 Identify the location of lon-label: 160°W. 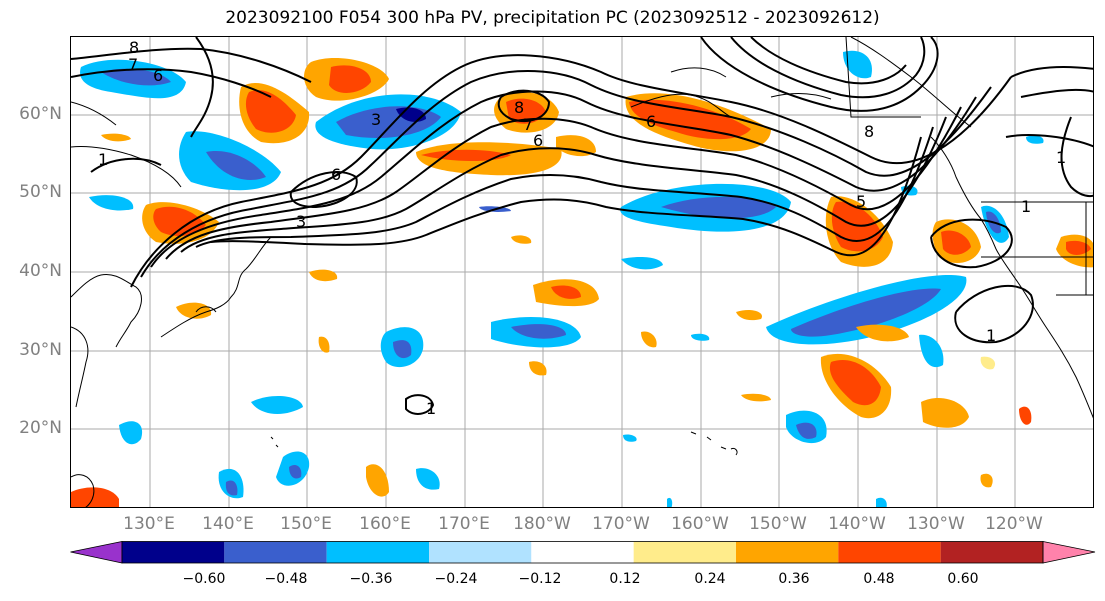
(700, 524).